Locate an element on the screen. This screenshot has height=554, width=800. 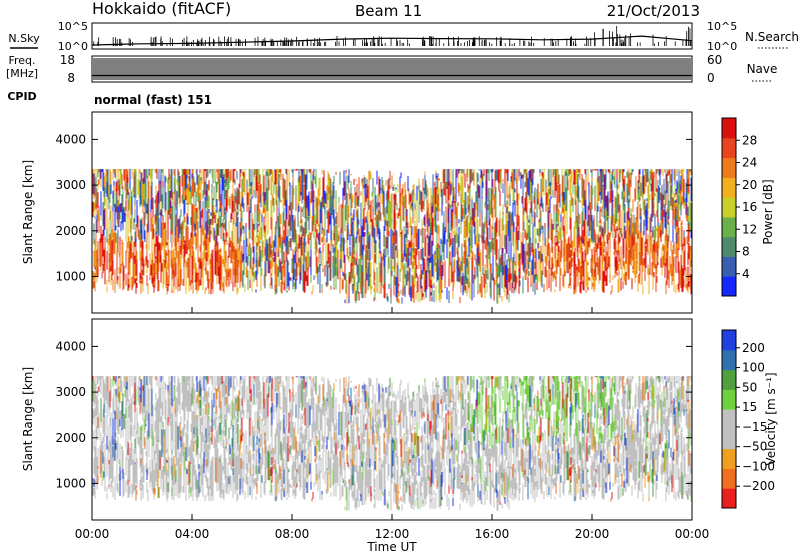
noise-tick-left-top: 10^5 is located at coordinates (73, 26).